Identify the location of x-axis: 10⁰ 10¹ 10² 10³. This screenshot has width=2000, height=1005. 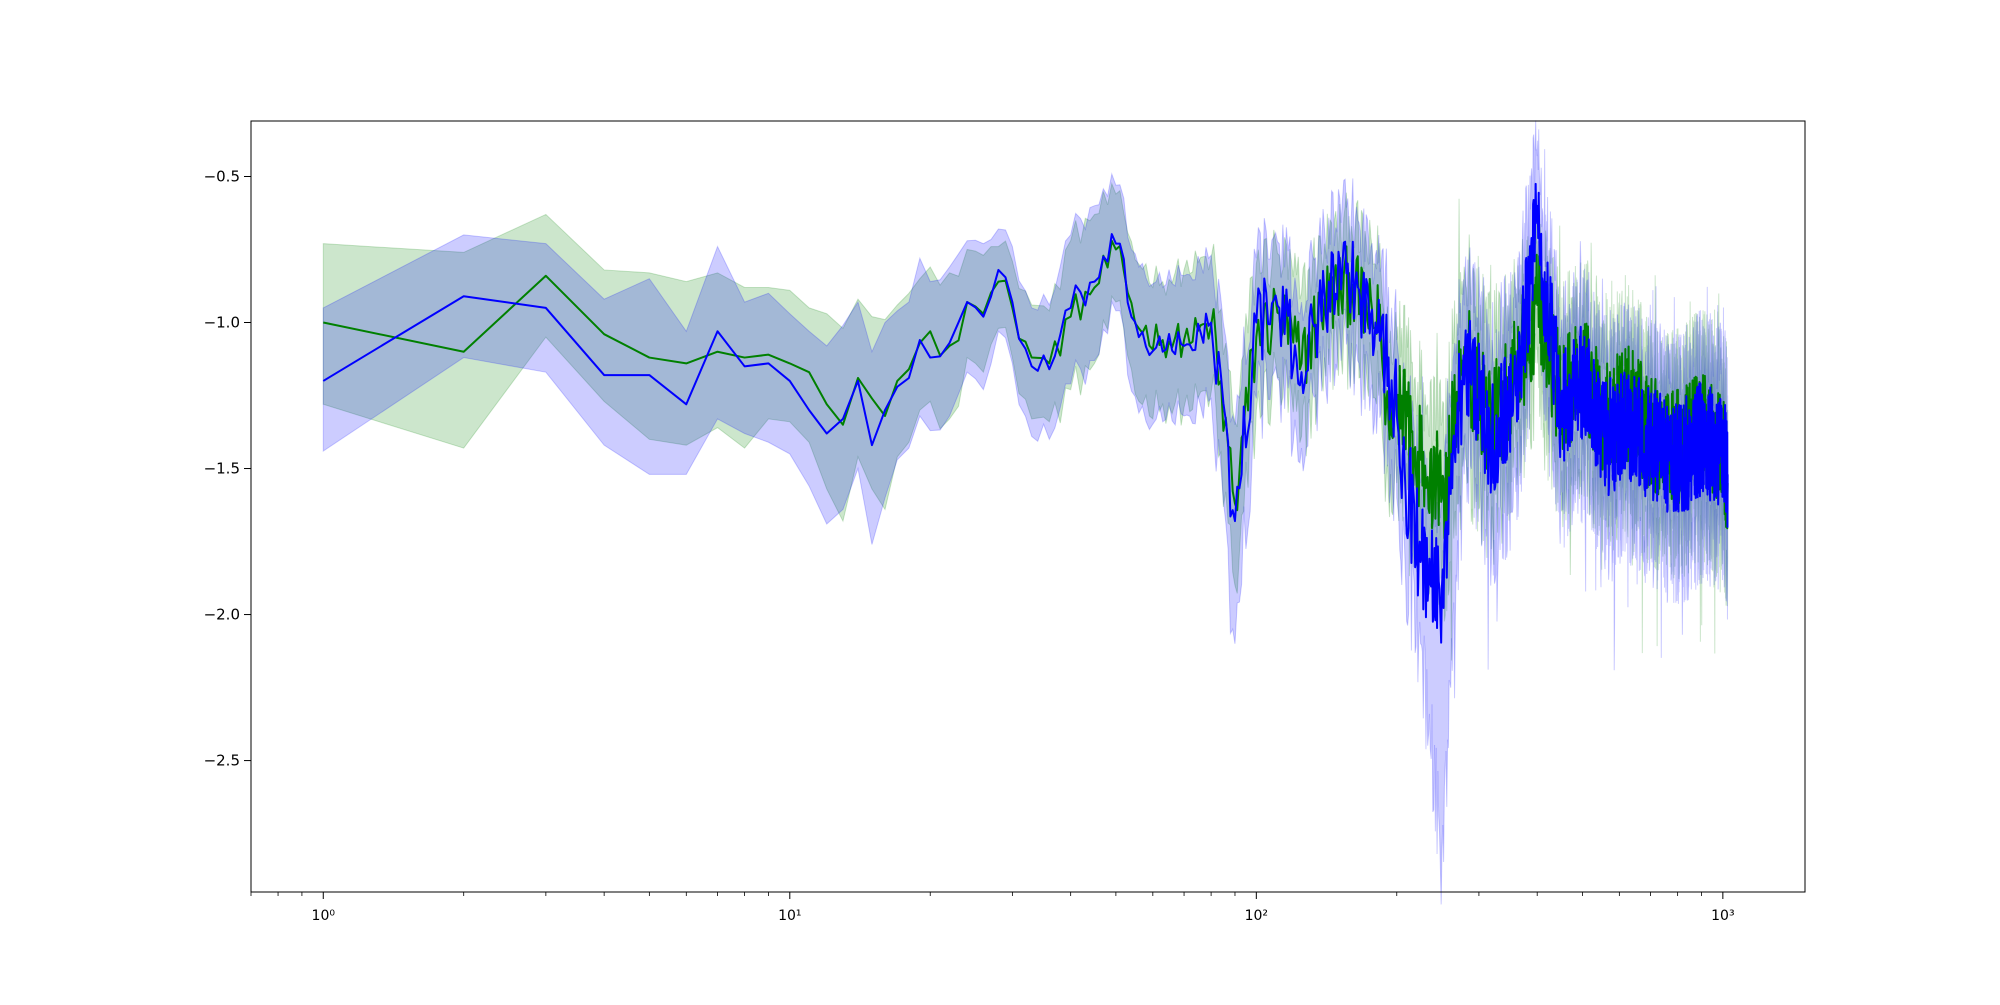
(992, 908).